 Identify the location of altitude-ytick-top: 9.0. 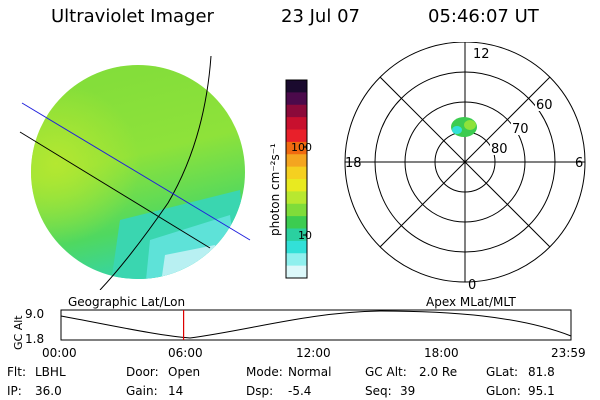
(34, 314).